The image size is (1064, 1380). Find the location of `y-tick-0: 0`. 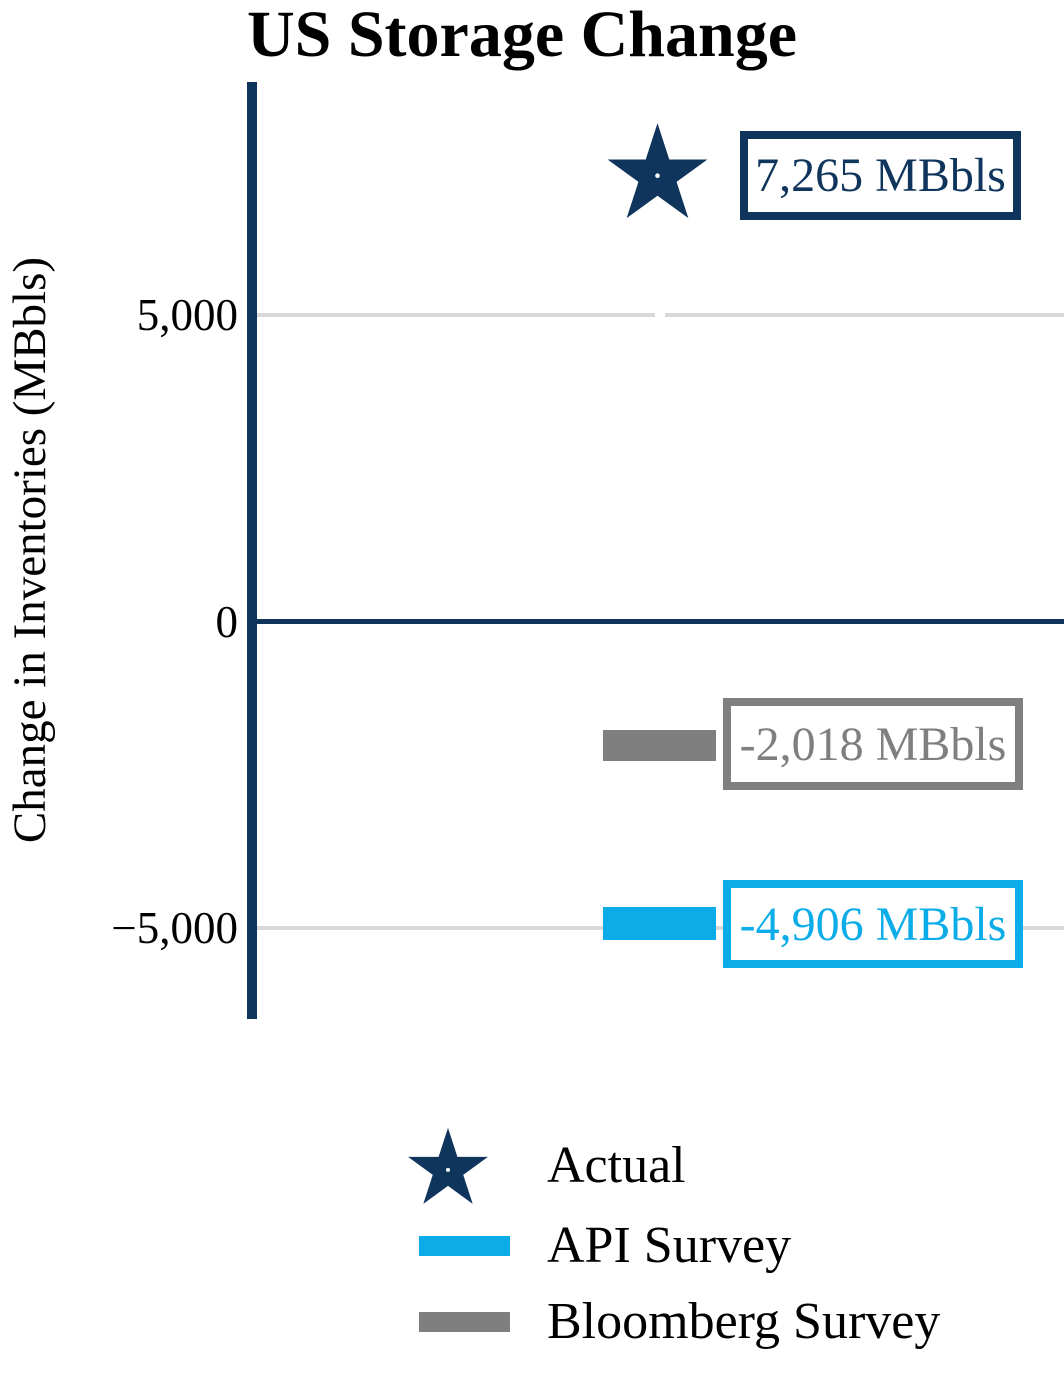

y-tick-0: 0 is located at coordinates (227, 622).